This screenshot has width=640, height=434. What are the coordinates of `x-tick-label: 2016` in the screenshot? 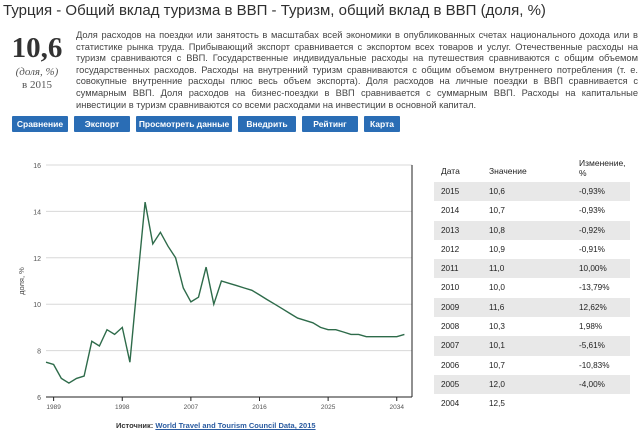 It's located at (259, 407).